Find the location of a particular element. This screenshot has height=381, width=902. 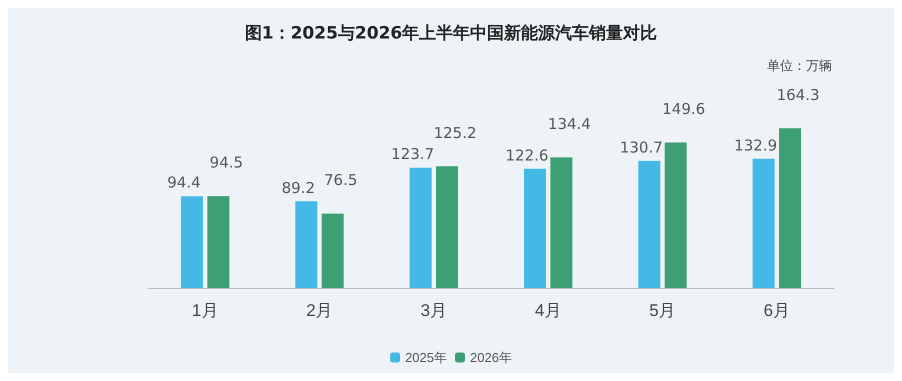

x-tick-label: 5月 is located at coordinates (662, 310).